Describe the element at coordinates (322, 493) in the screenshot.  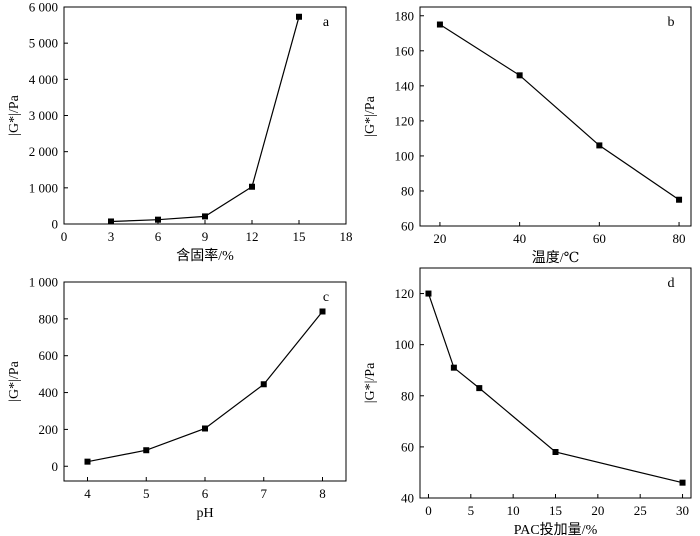
I see `x-tick-label: 8` at that location.